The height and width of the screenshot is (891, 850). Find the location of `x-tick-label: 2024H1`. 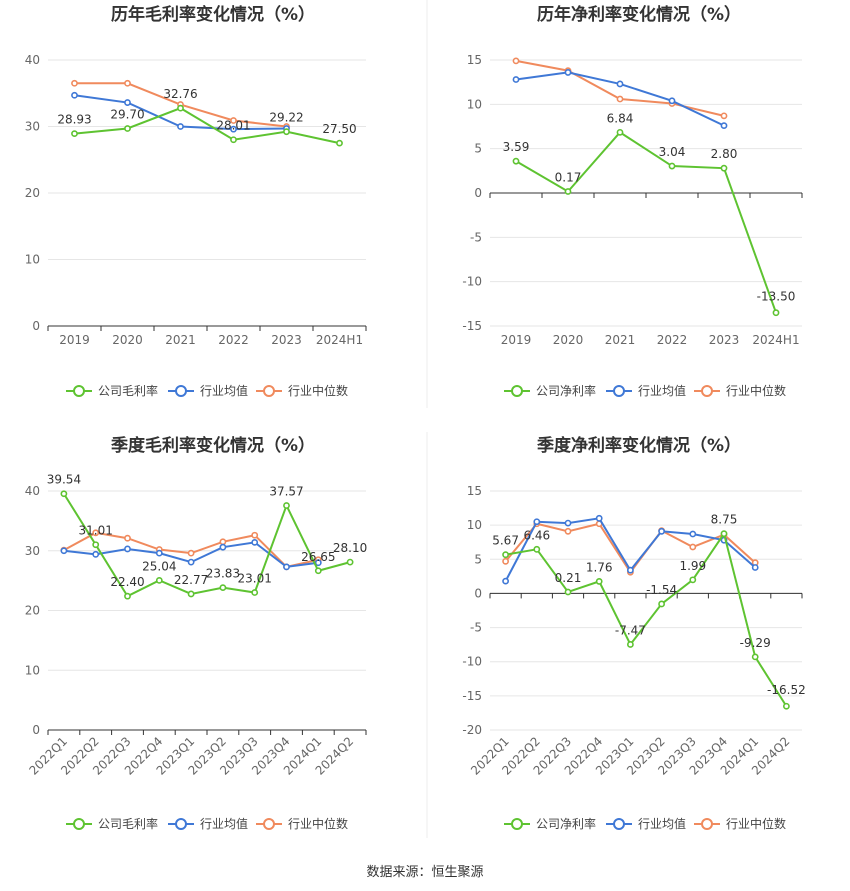

x-tick-label: 2024H1 is located at coordinates (775, 340).